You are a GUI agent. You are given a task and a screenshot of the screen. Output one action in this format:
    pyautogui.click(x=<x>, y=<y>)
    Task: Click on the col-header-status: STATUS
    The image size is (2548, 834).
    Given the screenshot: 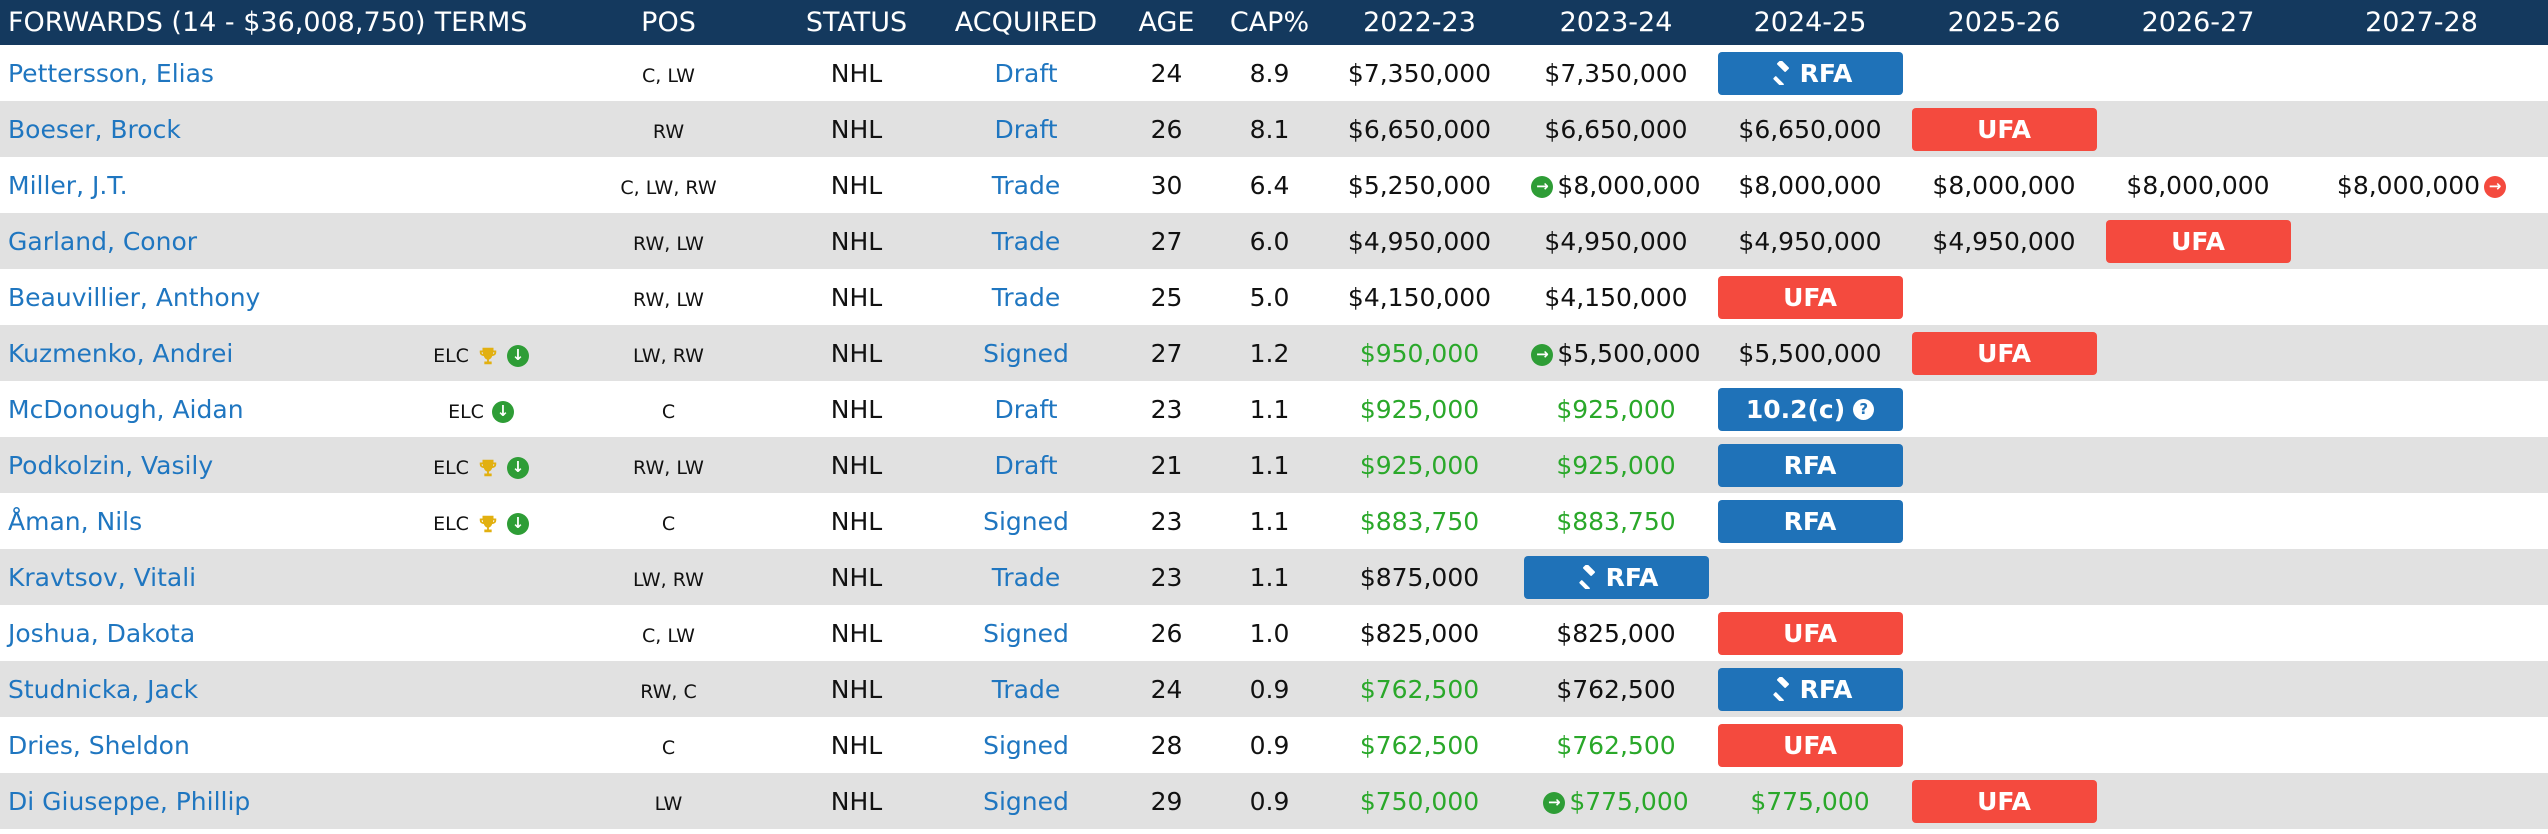 What is the action you would take?
    pyautogui.click(x=856, y=22)
    